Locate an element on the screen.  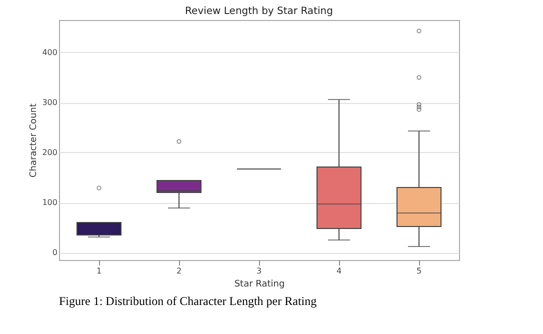
x-tick-label: 2 is located at coordinates (179, 271).